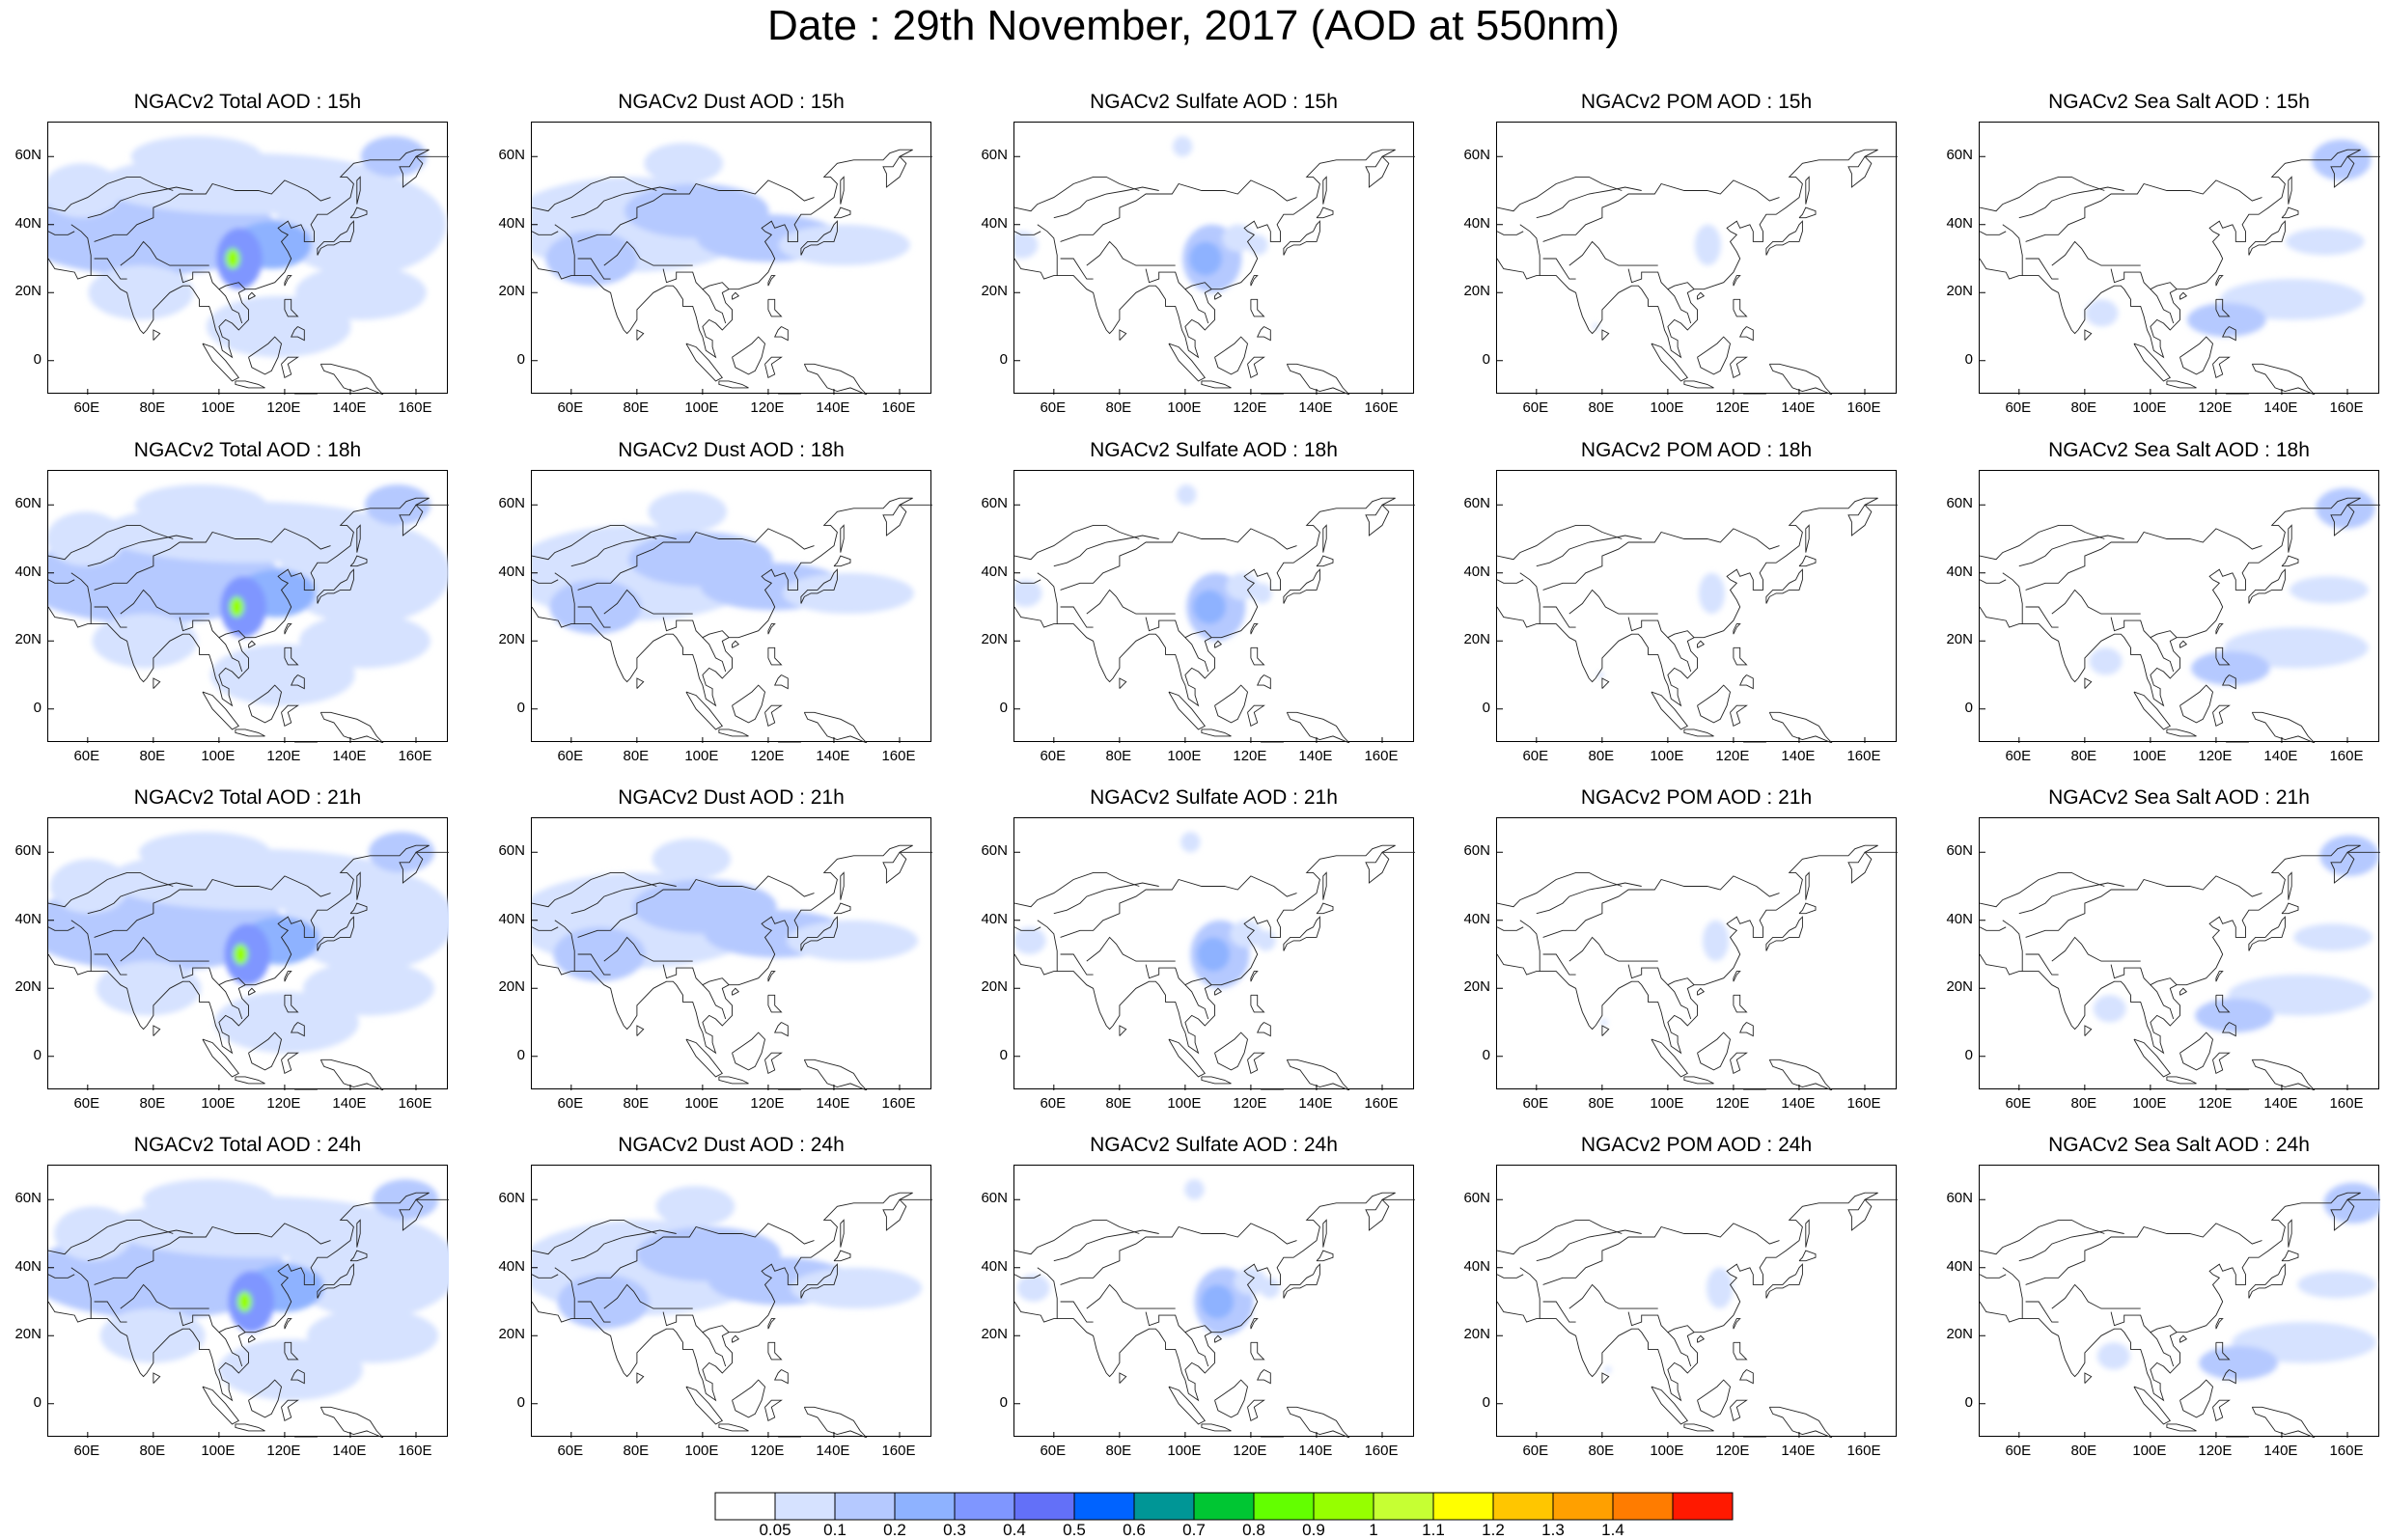 This screenshot has height=1540, width=2387. I want to click on colorbar-label: 0.8, so click(1253, 1530).